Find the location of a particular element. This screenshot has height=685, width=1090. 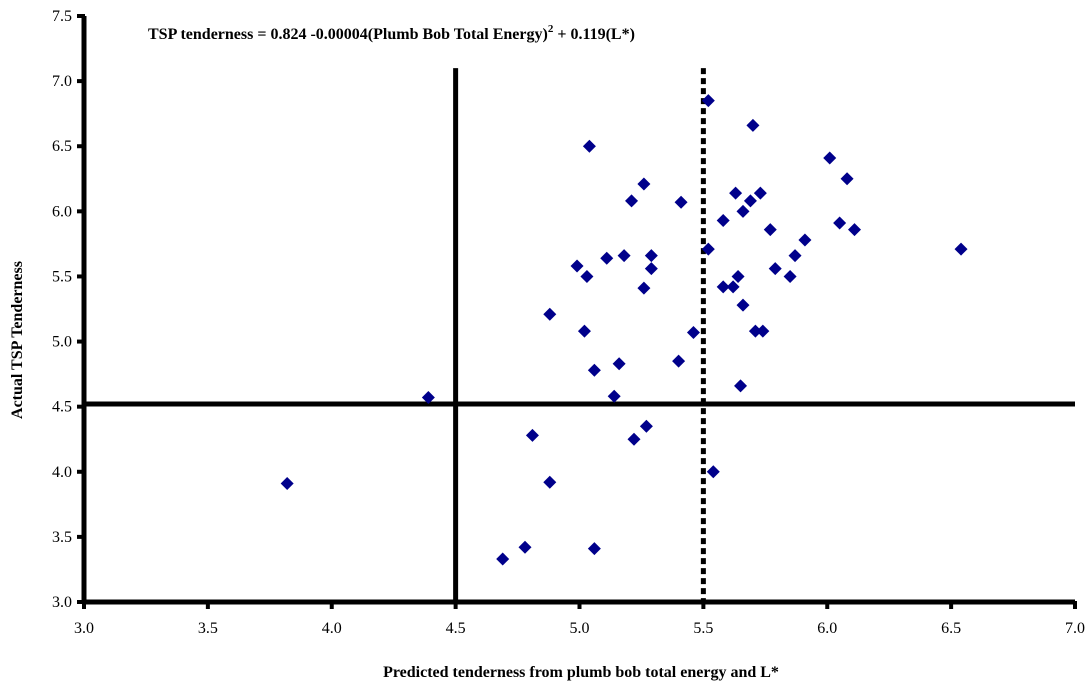

y-tick-labels: 3.0 3.5 4.0 4.5 5.0 5.5 6.0 6.5 7.0 7.5 is located at coordinates (62, 309).